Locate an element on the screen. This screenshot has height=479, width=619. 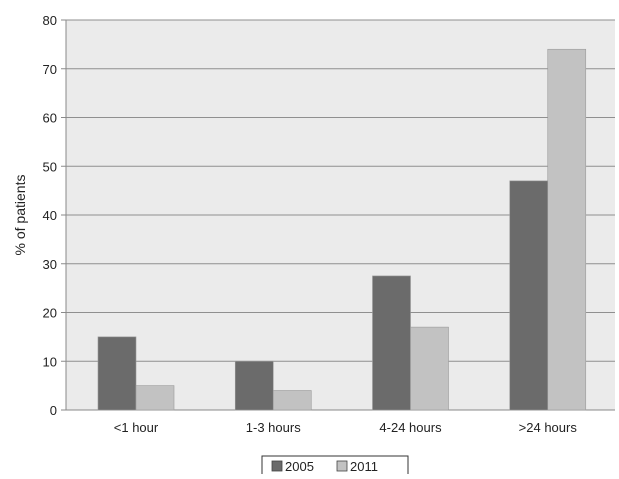
x-tick-label: 1-3 hours is located at coordinates (273, 427).